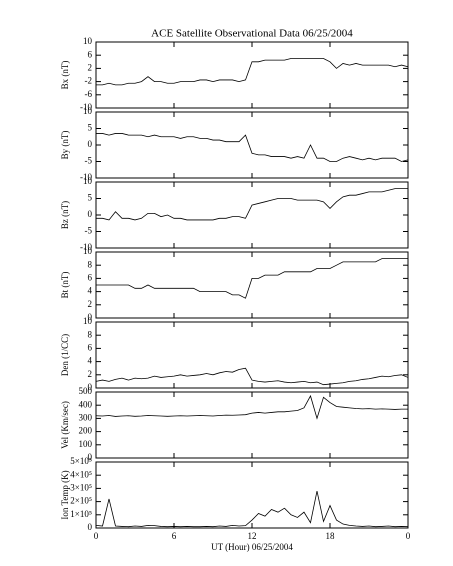  Describe the element at coordinates (81, 501) in the screenshot. I see `y-tick-label: 2×10⁵` at that location.